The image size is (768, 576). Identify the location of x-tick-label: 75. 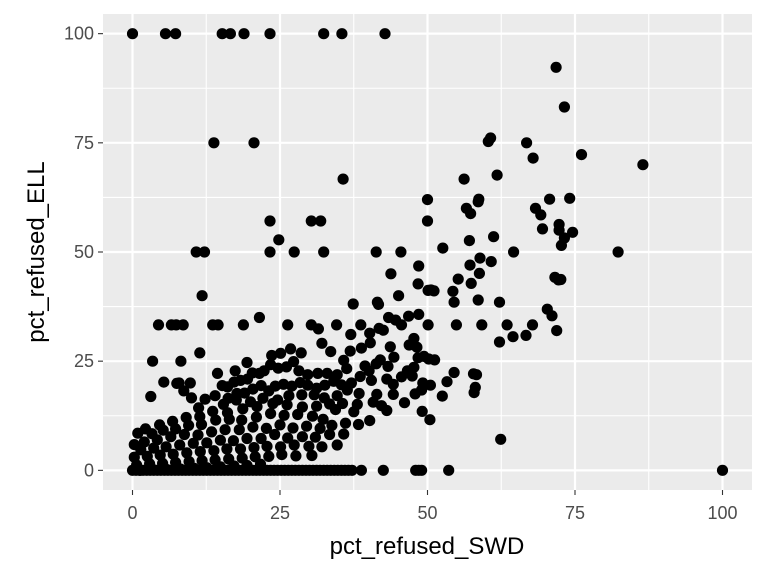
(575, 513).